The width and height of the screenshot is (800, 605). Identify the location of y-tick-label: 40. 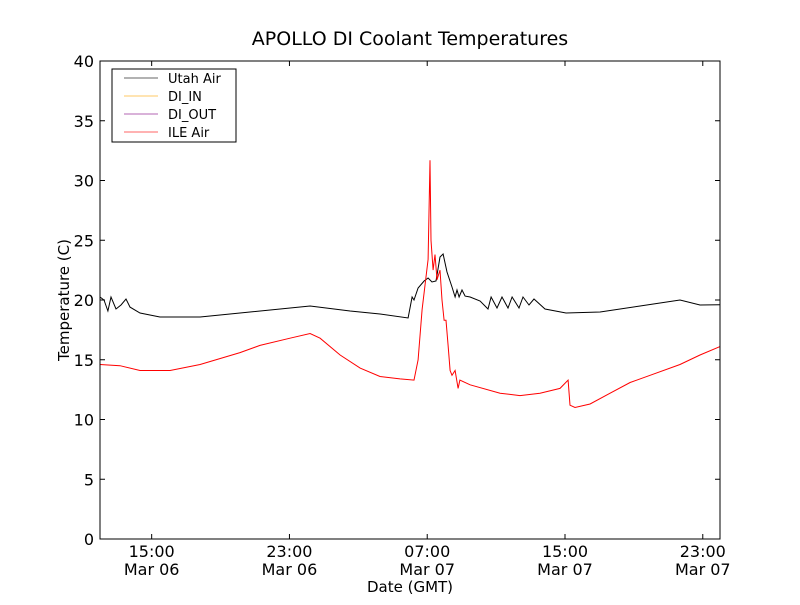
(84, 61).